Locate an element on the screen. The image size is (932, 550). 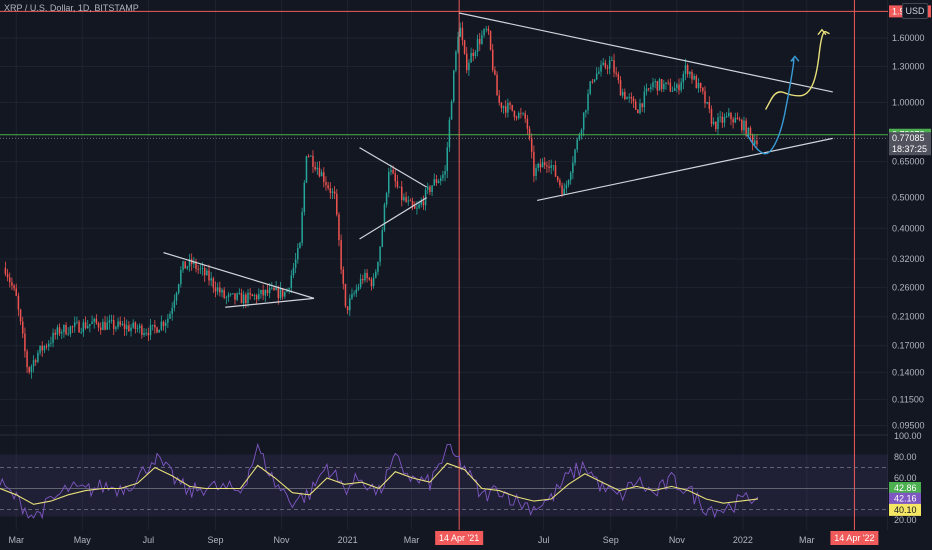
price-tick-label: 1.30000 is located at coordinates (908, 67).